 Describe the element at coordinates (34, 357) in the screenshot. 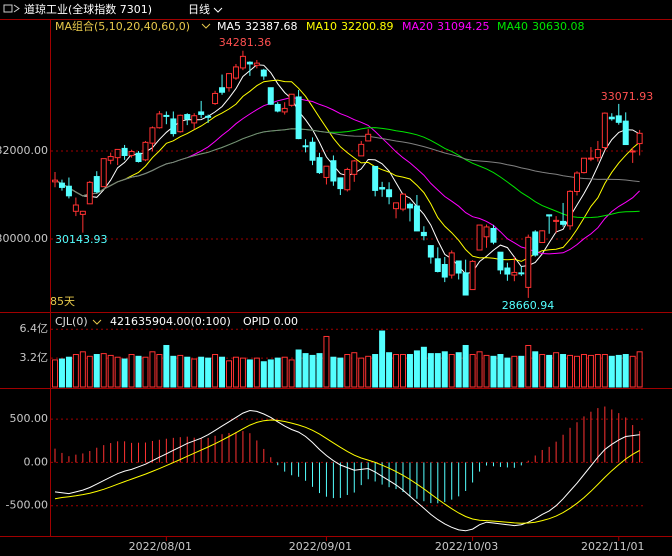

I see `y-tick-label: 3.2亿` at that location.